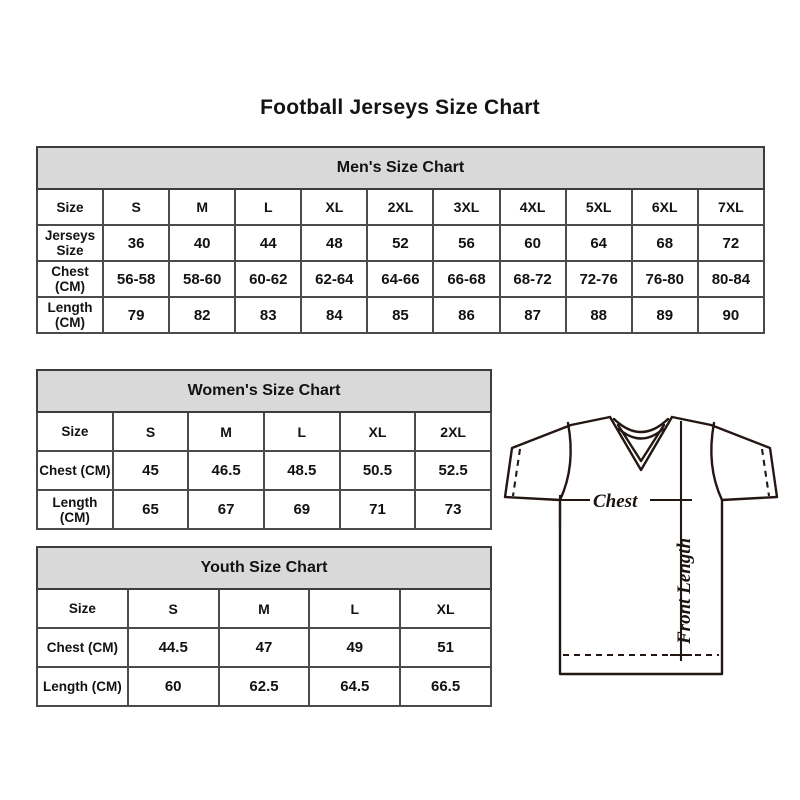 The height and width of the screenshot is (800, 800). Describe the element at coordinates (731, 315) in the screenshot. I see `cell: 90` at that location.